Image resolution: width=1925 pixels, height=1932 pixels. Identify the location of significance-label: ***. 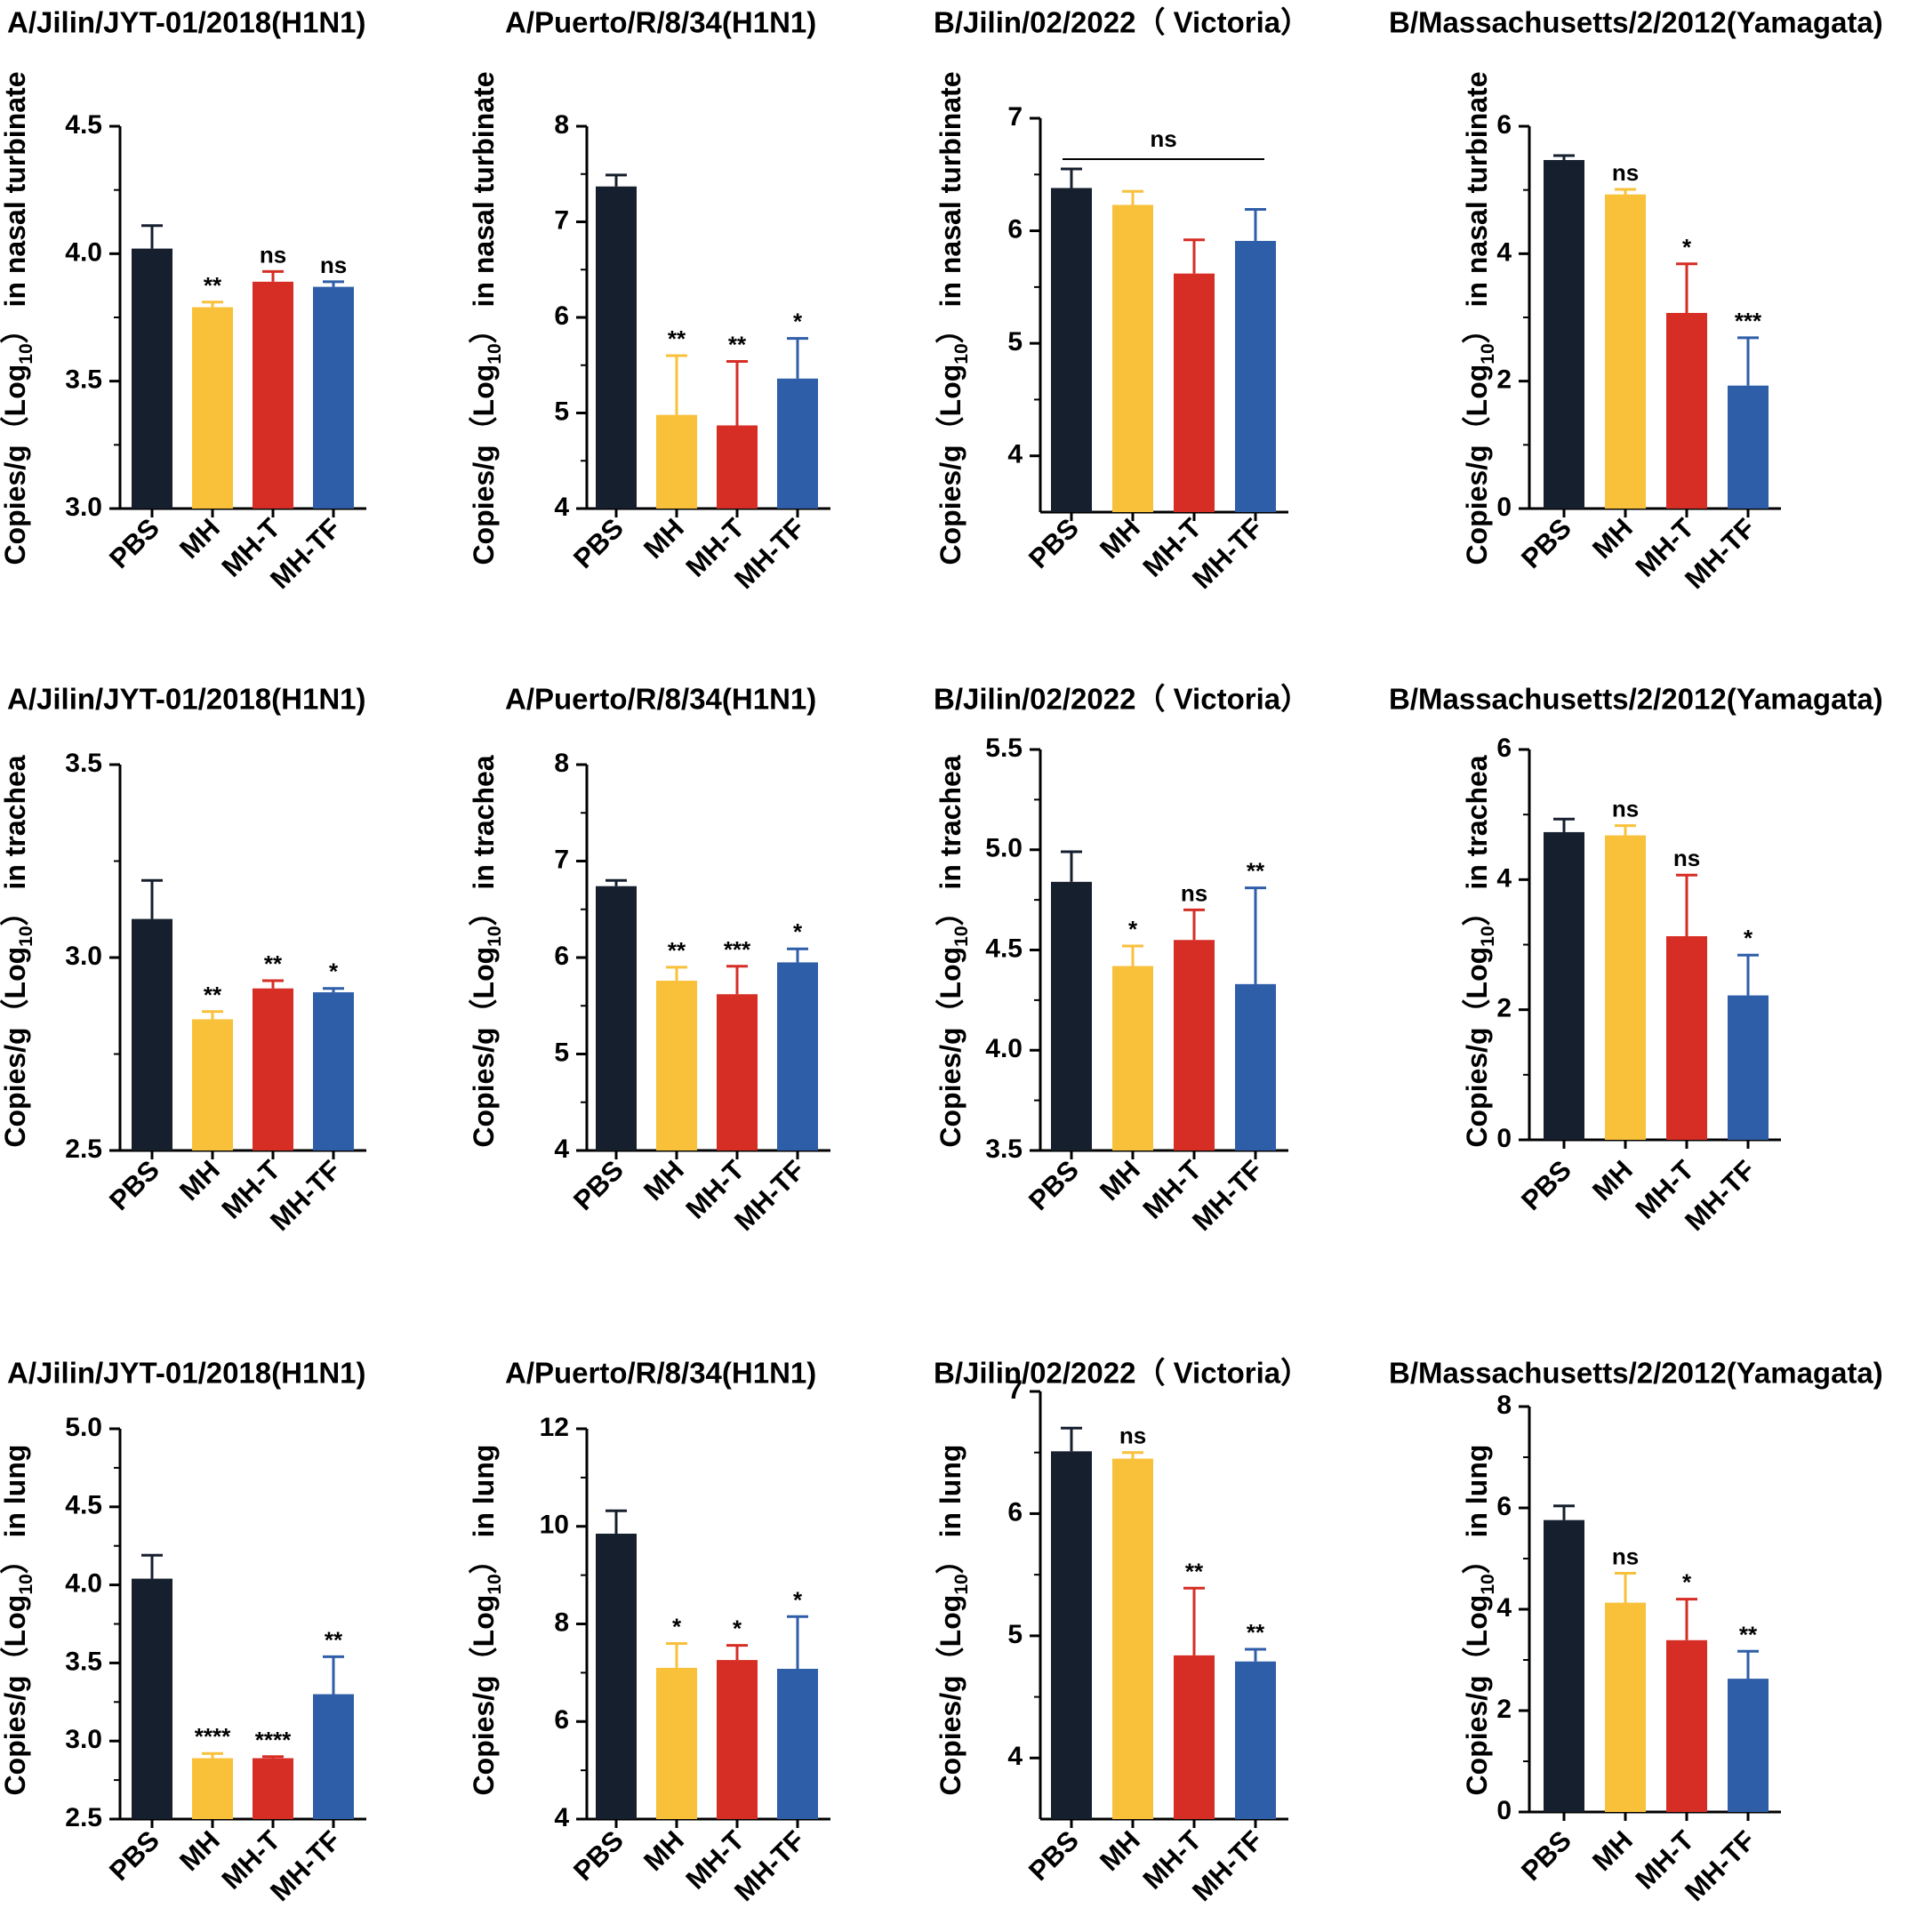
(1748, 321).